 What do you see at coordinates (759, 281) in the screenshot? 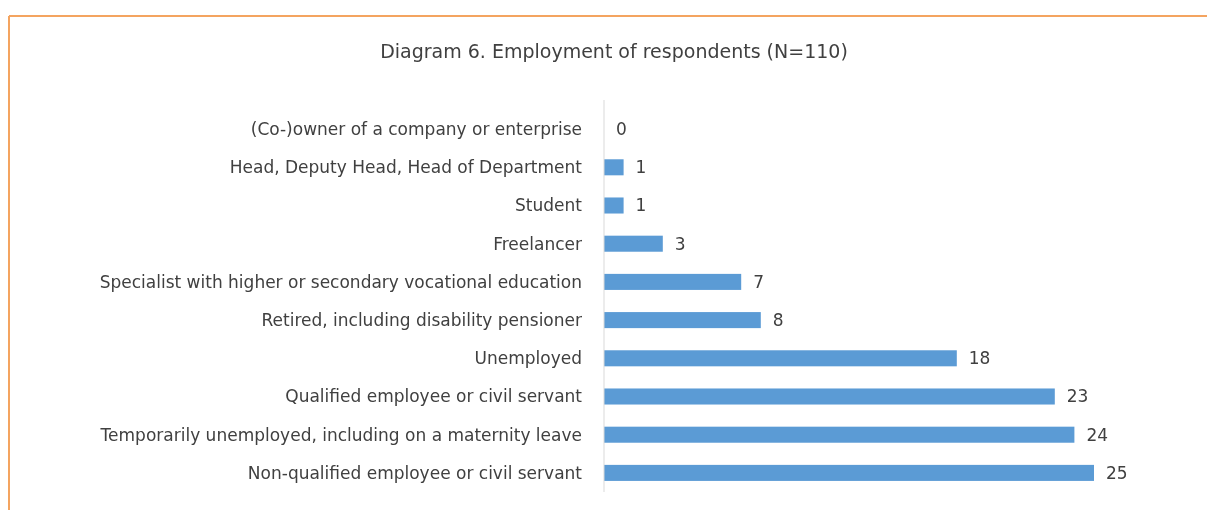
I see `data-label: 7` at bounding box center [759, 281].